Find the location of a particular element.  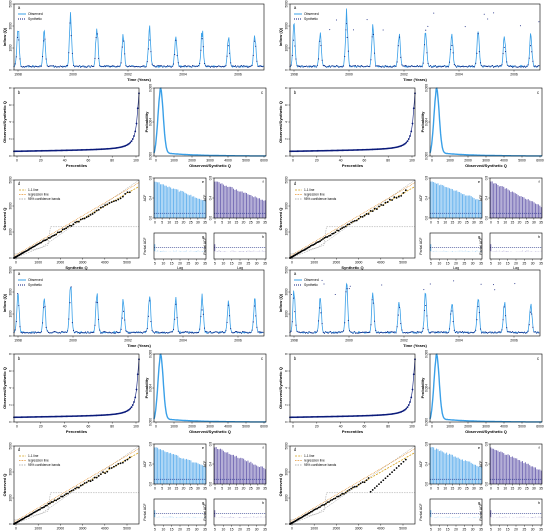

panel-d-x-tick-label: 4000 is located at coordinates (381, 529).